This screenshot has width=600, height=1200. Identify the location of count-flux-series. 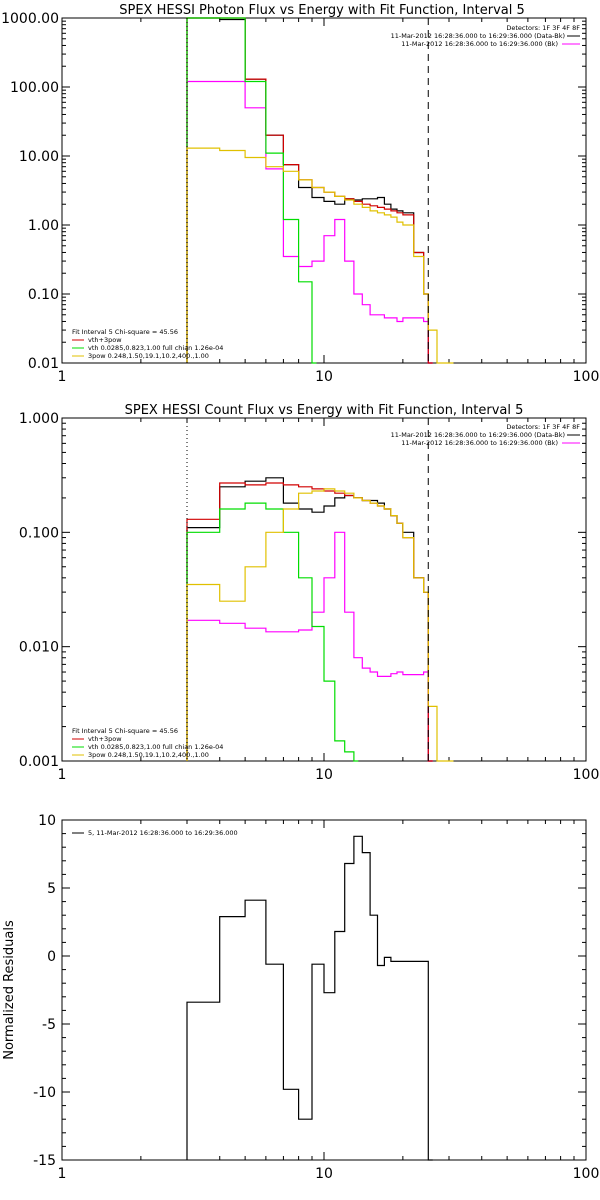
(320, 619).